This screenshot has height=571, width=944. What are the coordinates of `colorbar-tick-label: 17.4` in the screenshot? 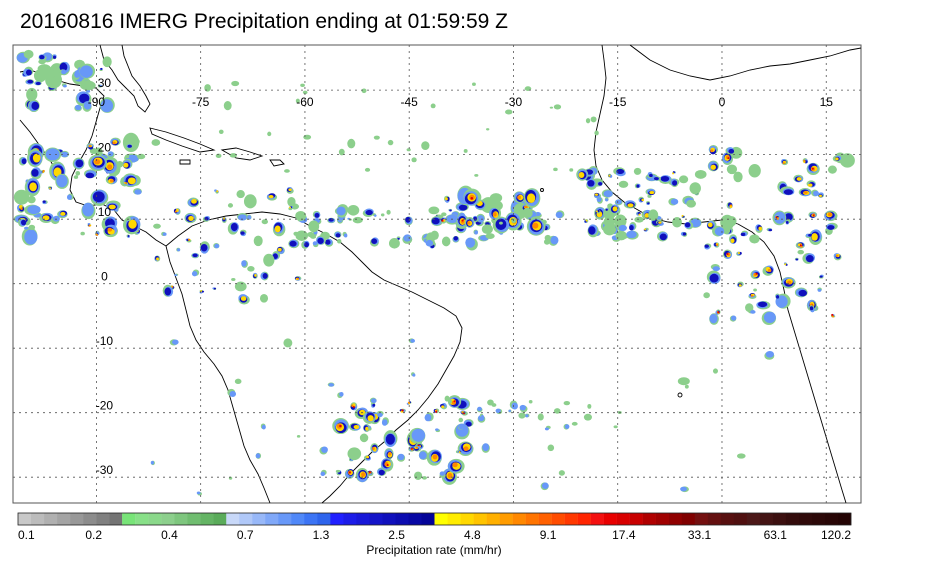 It's located at (624, 535).